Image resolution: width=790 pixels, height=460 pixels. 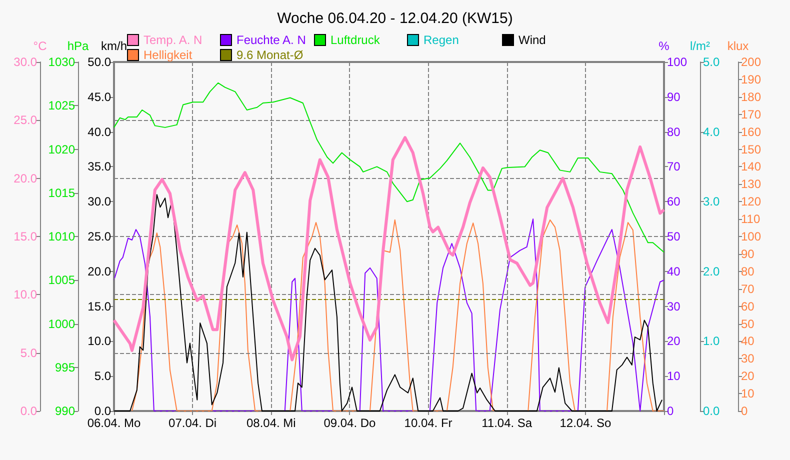 I want to click on y3-tick-label: 40, so click(x=748, y=341).